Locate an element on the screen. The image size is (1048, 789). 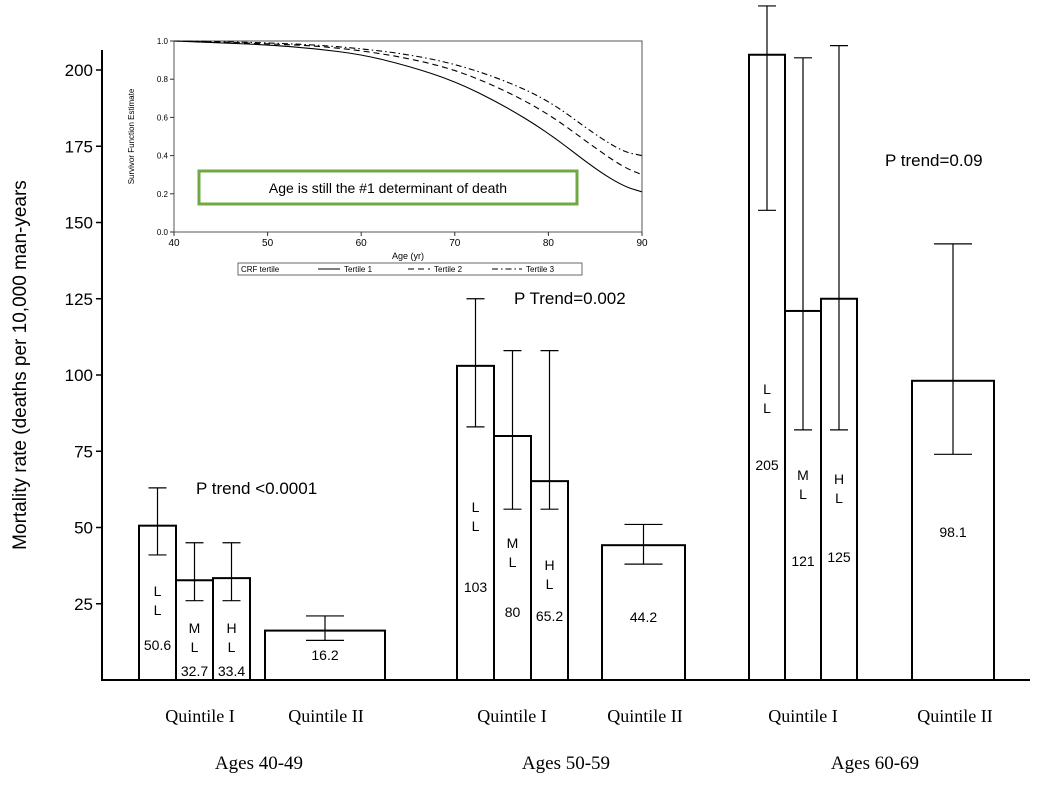
bar-value-label: 32.7 is located at coordinates (194, 671).